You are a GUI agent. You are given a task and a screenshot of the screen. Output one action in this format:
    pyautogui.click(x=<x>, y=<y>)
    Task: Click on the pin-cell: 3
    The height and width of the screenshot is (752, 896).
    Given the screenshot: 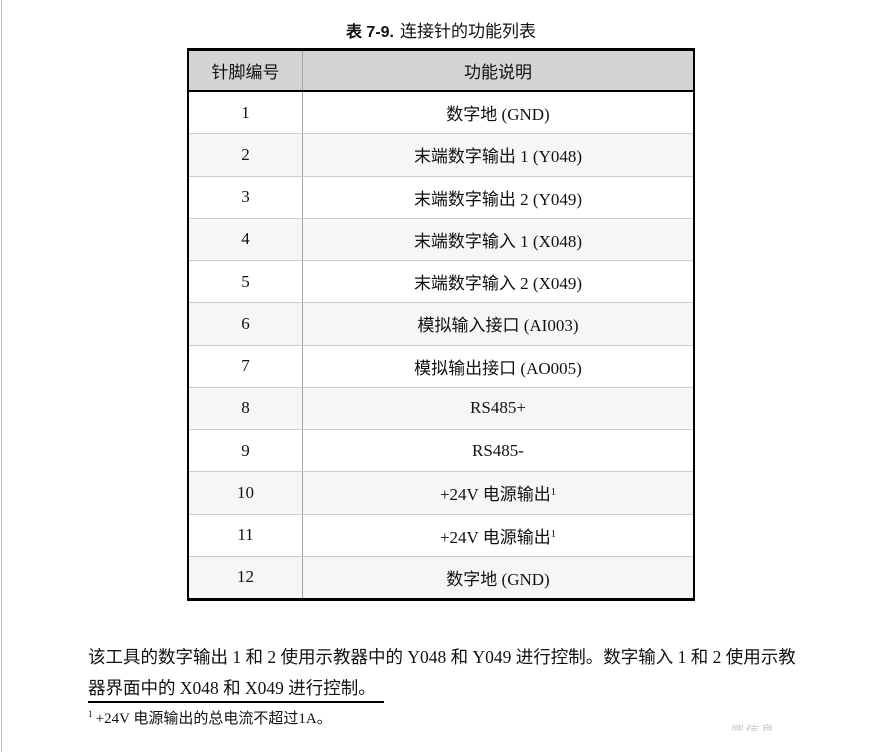 What is the action you would take?
    pyautogui.click(x=246, y=197)
    